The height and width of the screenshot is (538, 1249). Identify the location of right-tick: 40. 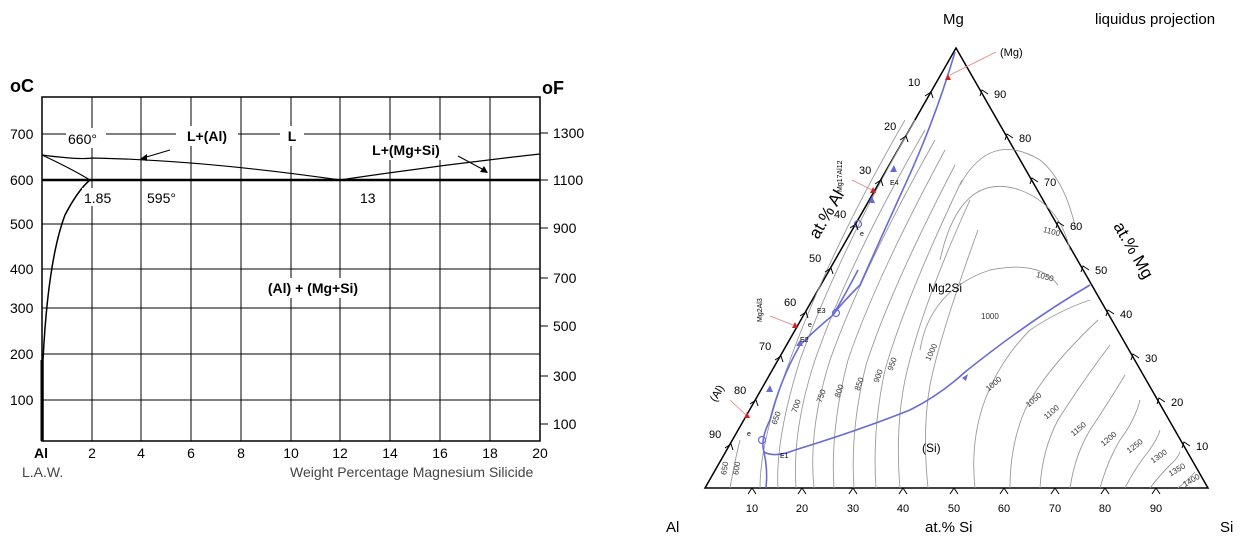
(1126, 315).